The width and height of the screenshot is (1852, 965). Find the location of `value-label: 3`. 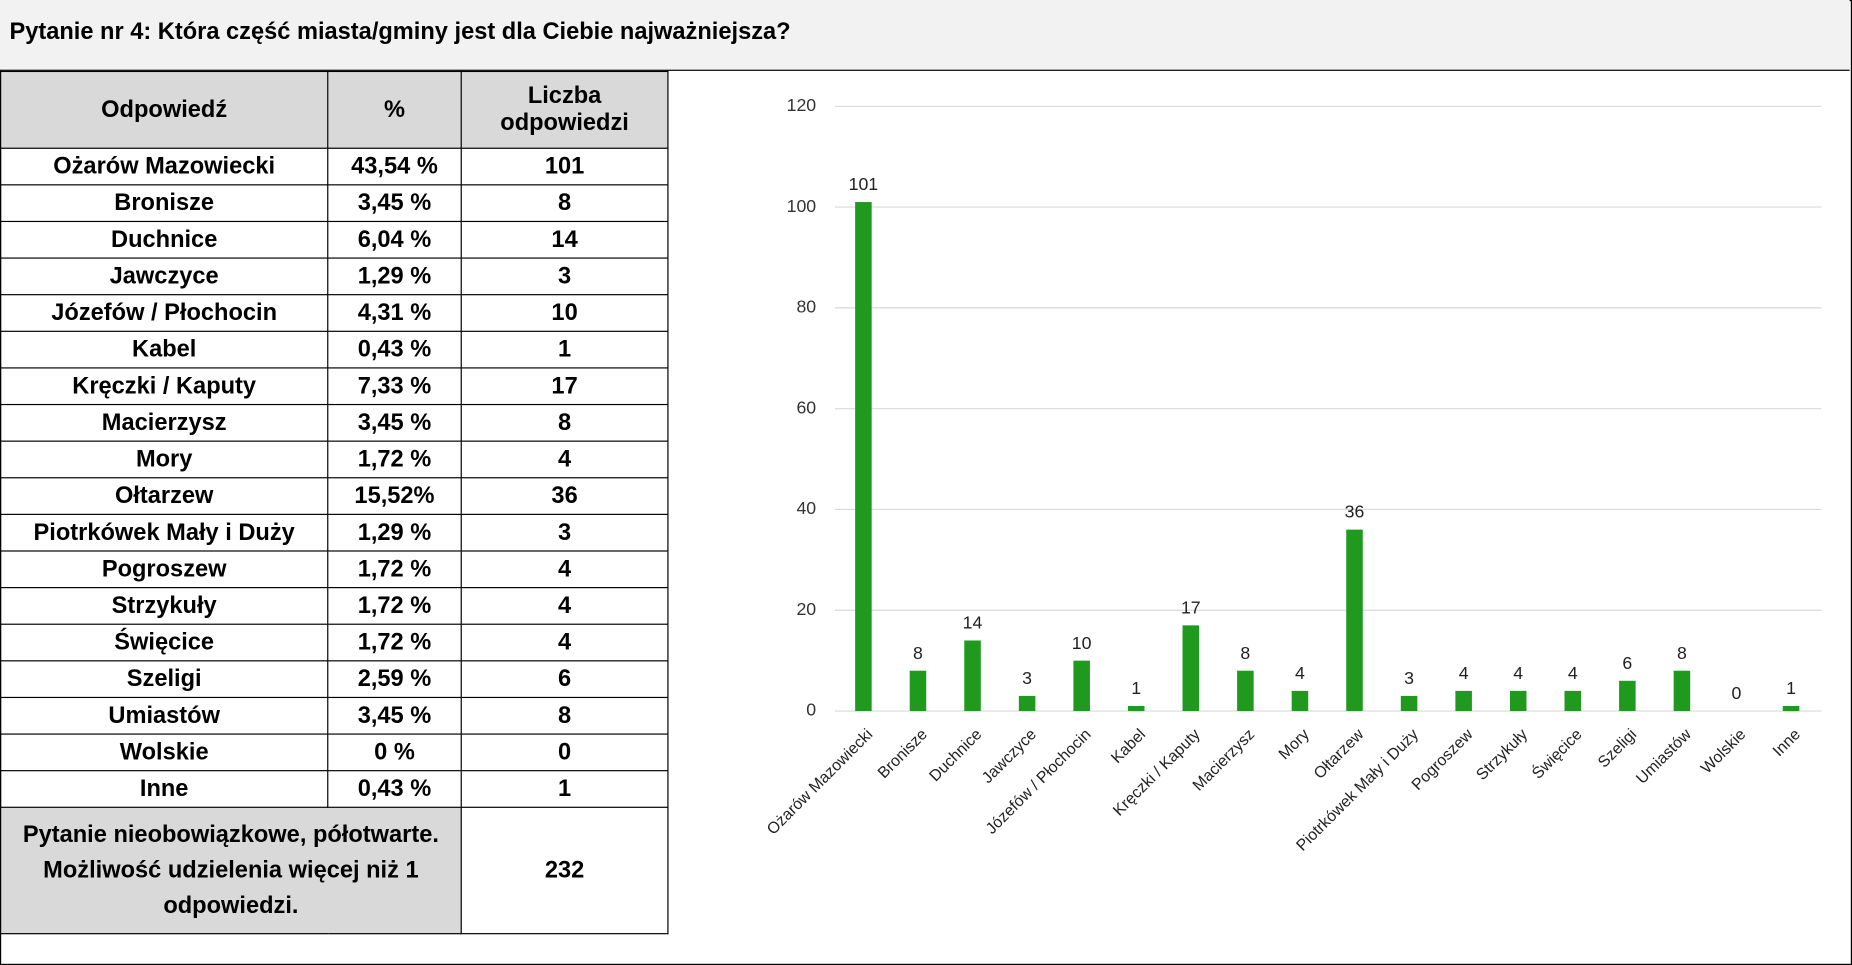

value-label: 3 is located at coordinates (1409, 678).